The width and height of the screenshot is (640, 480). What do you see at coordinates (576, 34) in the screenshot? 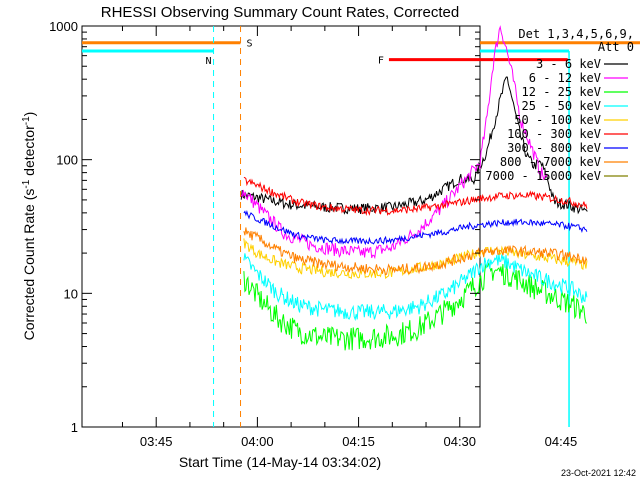
I see `legend-header-line-1: Det 1,3,4,5,6,9,` at bounding box center [576, 34].